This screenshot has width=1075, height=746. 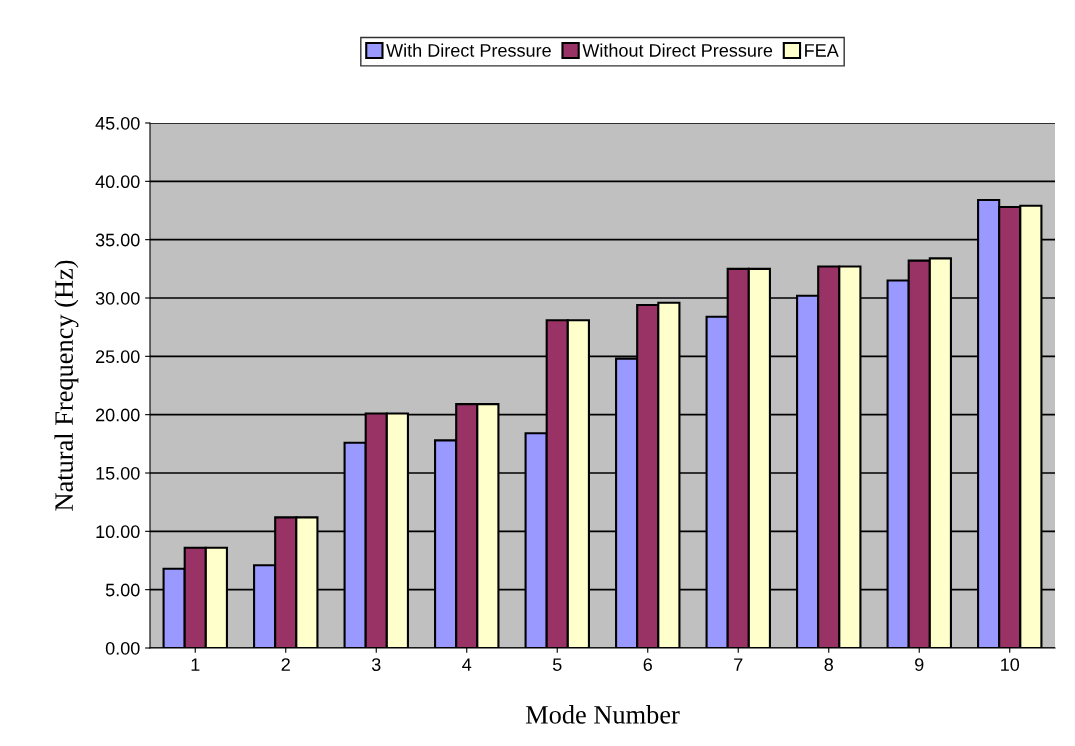 I want to click on x-tick-label: 2, so click(x=285, y=664).